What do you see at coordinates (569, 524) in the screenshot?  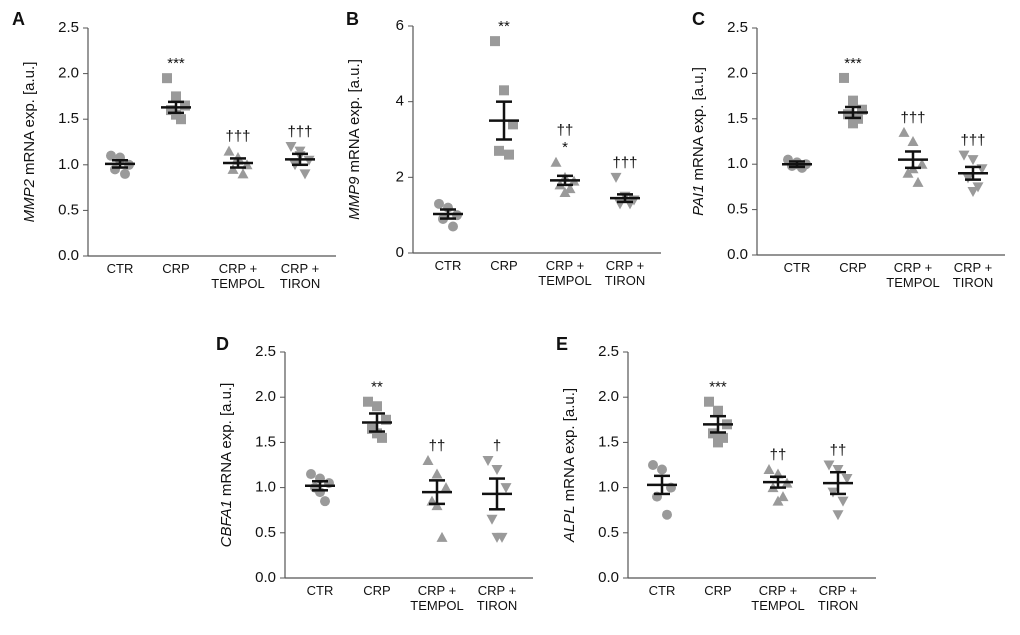 I see `y-axis-gene: ALPL` at bounding box center [569, 524].